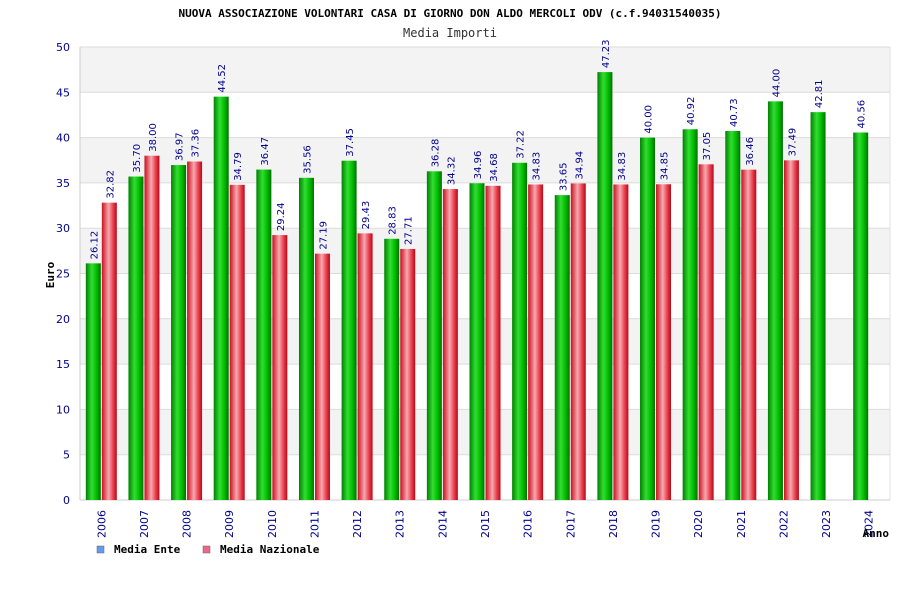 This screenshot has height=600, width=900. What do you see at coordinates (392, 369) in the screenshot?
I see `bar-media-ente-2013` at bounding box center [392, 369].